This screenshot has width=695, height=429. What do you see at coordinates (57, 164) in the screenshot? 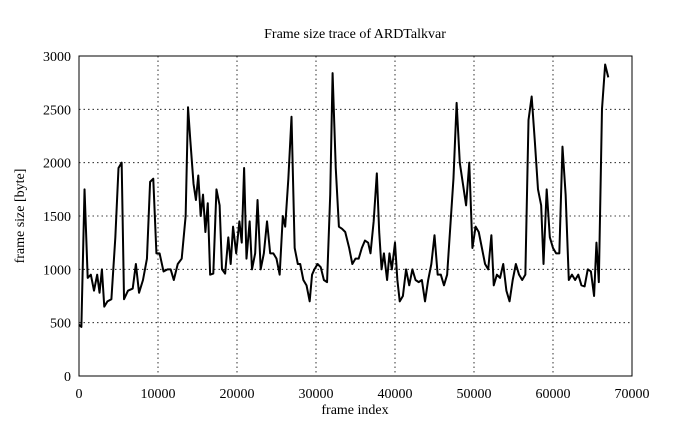
I see `y-tick-label: 2000` at bounding box center [57, 164].